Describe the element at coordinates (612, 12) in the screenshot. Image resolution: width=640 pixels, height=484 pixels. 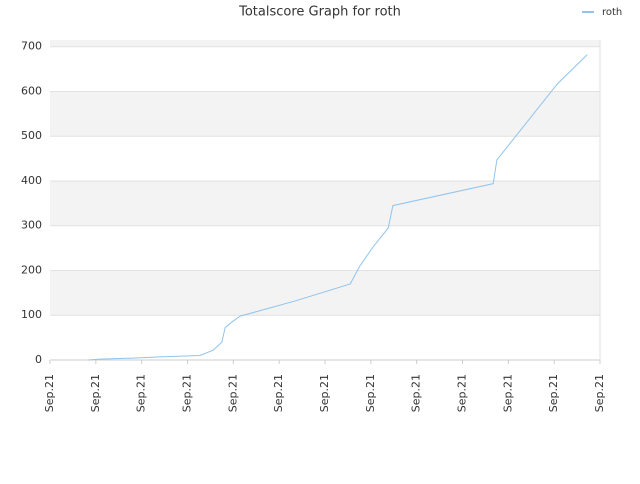
I see `legend-label: roth` at that location.